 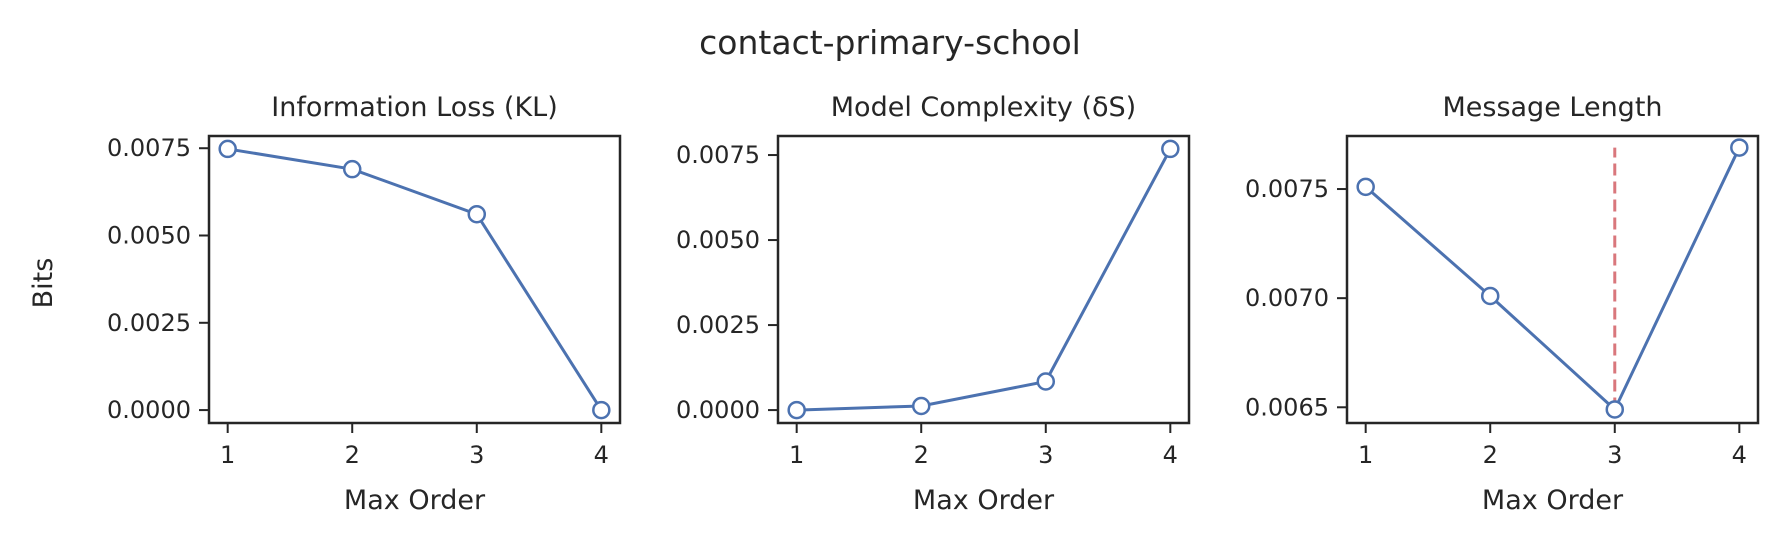 What do you see at coordinates (43, 283) in the screenshot?
I see `figure-ylabel: Bits` at bounding box center [43, 283].